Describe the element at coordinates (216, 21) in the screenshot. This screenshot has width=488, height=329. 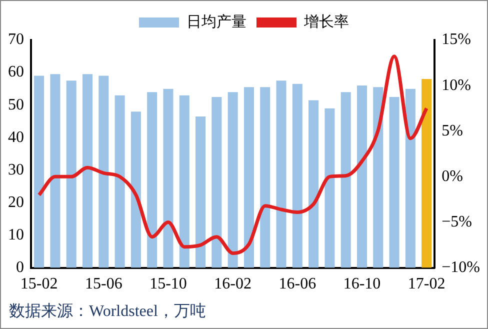
I see `legend-label: 日均产量` at that location.